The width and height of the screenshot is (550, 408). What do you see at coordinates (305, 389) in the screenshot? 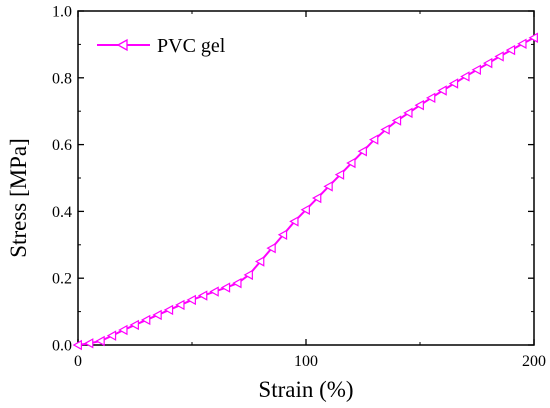
I see `x-axis-title: Strain (%)` at bounding box center [305, 389].